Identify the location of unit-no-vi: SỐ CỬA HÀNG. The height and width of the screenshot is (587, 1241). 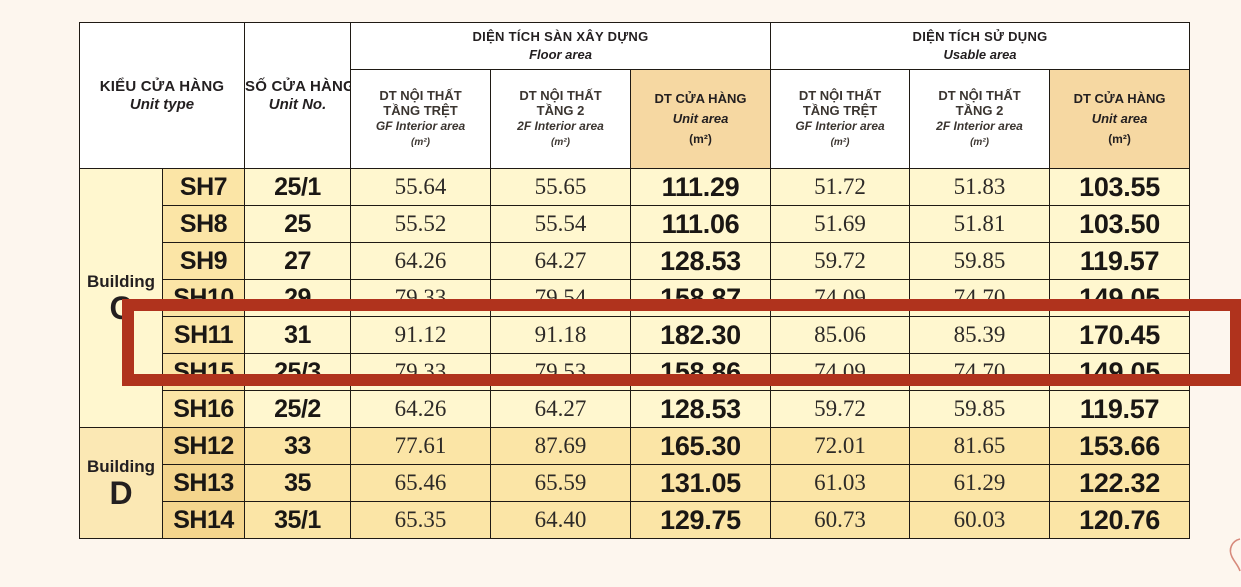
(298, 86).